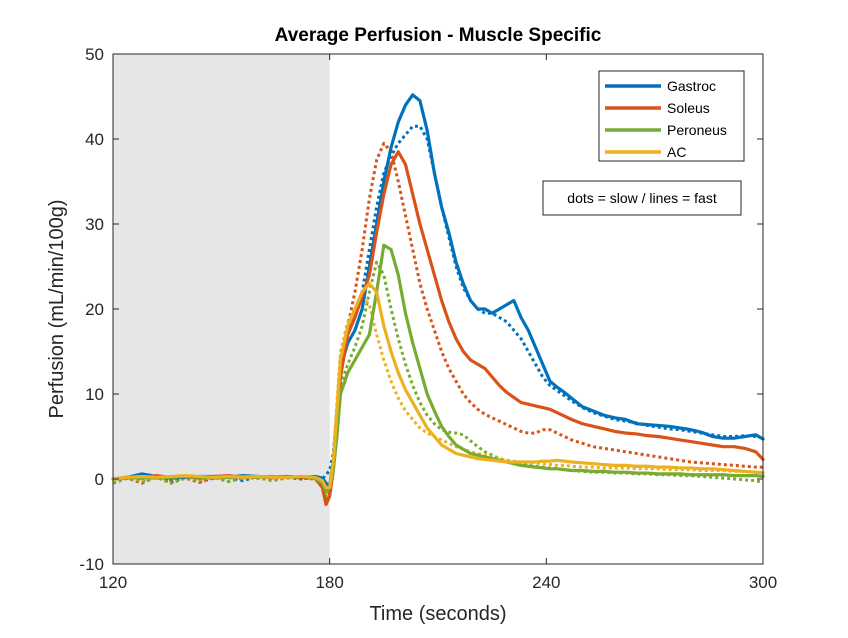 The image size is (848, 638). What do you see at coordinates (94, 394) in the screenshot?
I see `y-tick-label: 10` at bounding box center [94, 394].